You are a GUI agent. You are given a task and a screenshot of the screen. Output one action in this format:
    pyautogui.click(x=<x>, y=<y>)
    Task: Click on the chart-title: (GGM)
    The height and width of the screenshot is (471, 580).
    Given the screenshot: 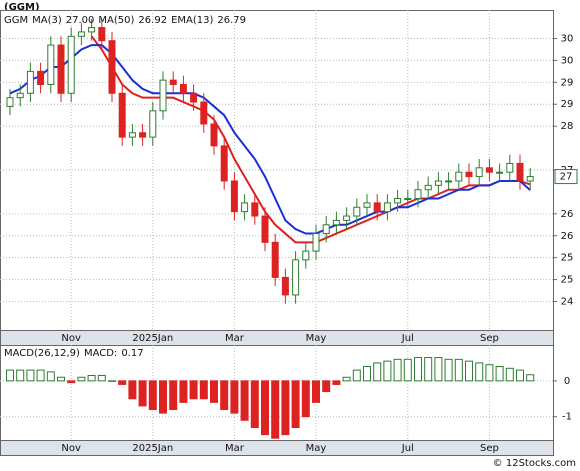 What is the action you would take?
    pyautogui.click(x=22, y=7)
    